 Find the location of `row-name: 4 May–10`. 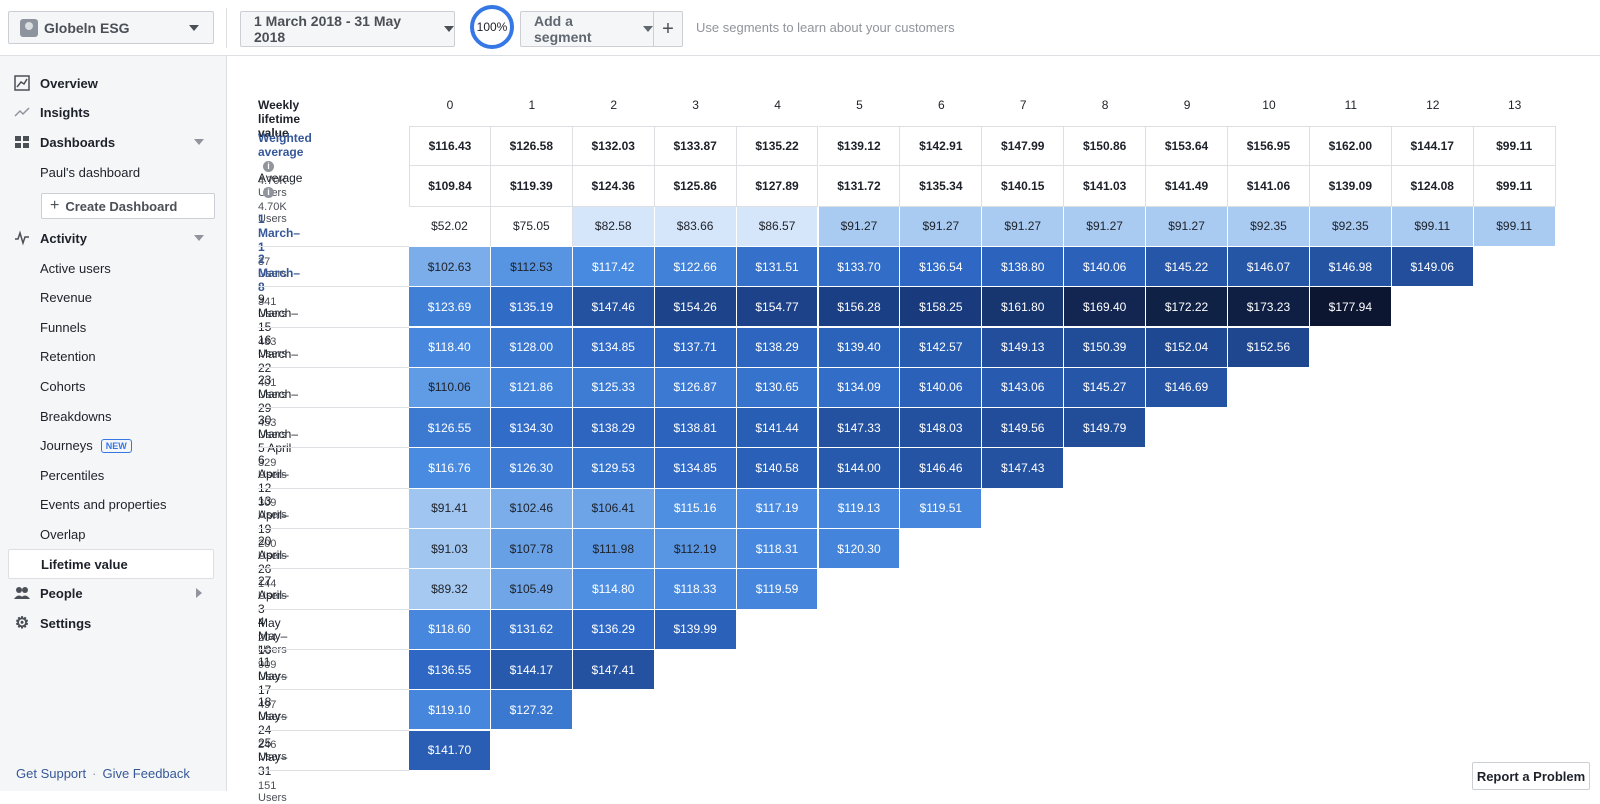

row-name: 4 May–10 is located at coordinates (273, 635).